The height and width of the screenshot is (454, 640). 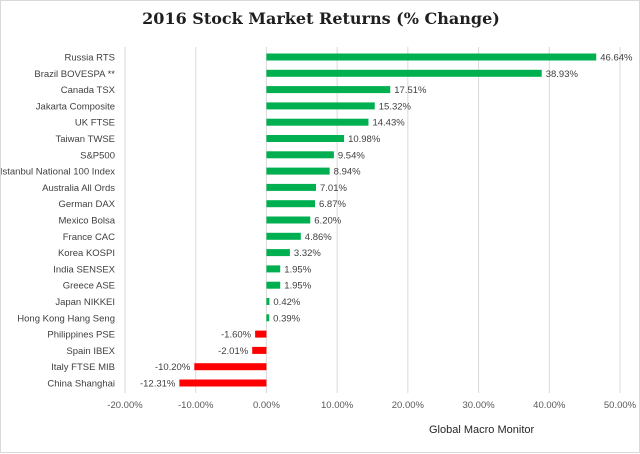 What do you see at coordinates (327, 221) in the screenshot?
I see `data-label: 6.20%` at bounding box center [327, 221].